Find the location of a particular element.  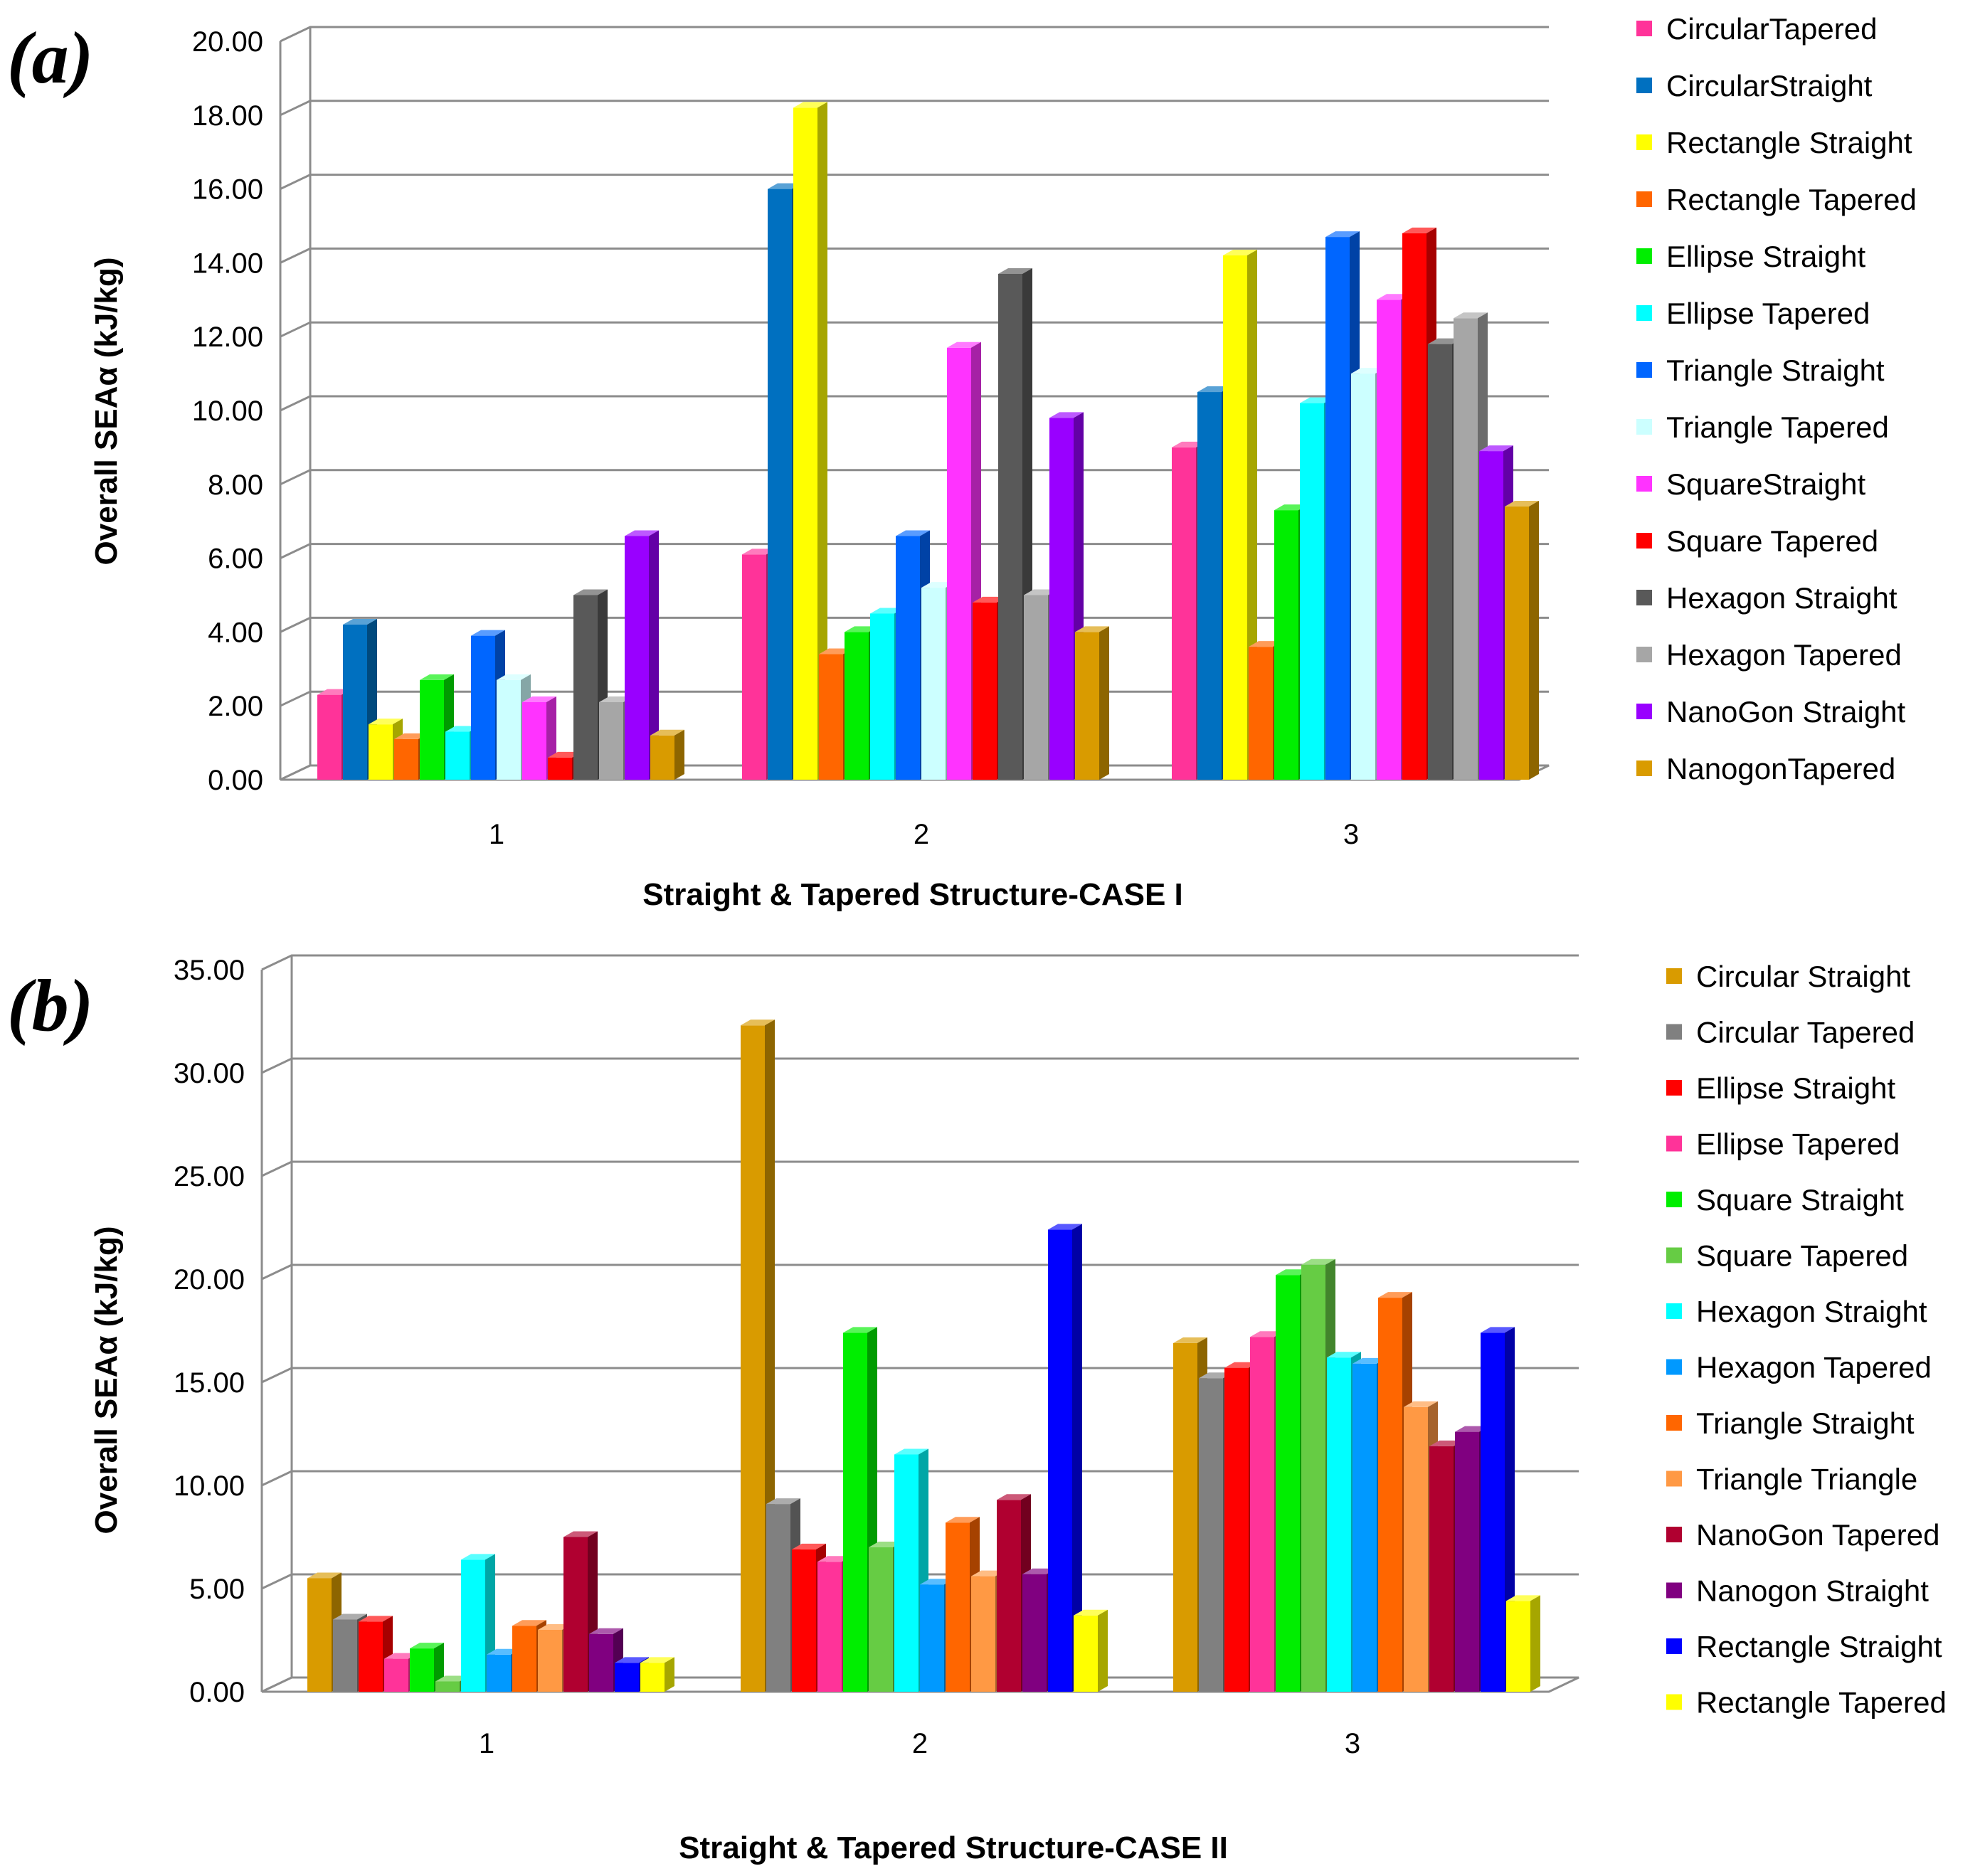

y-tick-label: 30.00 is located at coordinates (210, 1073).